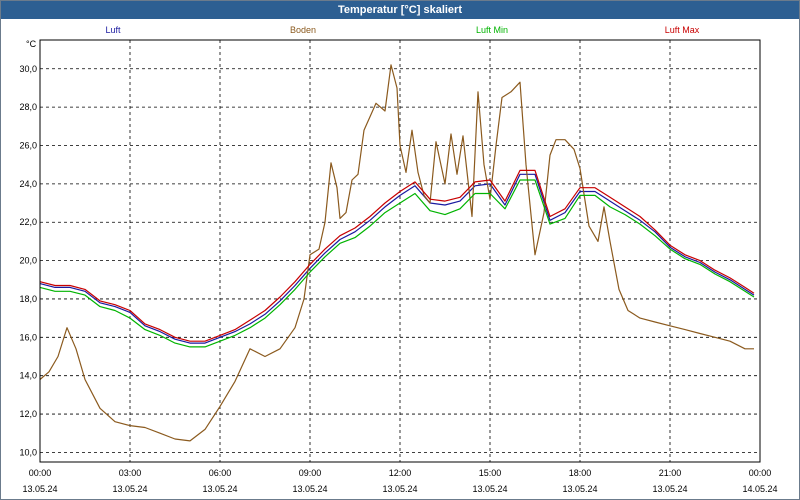 The image size is (800, 500). Describe the element at coordinates (490, 473) in the screenshot. I see `x-tick-time-label: 15:00` at that location.